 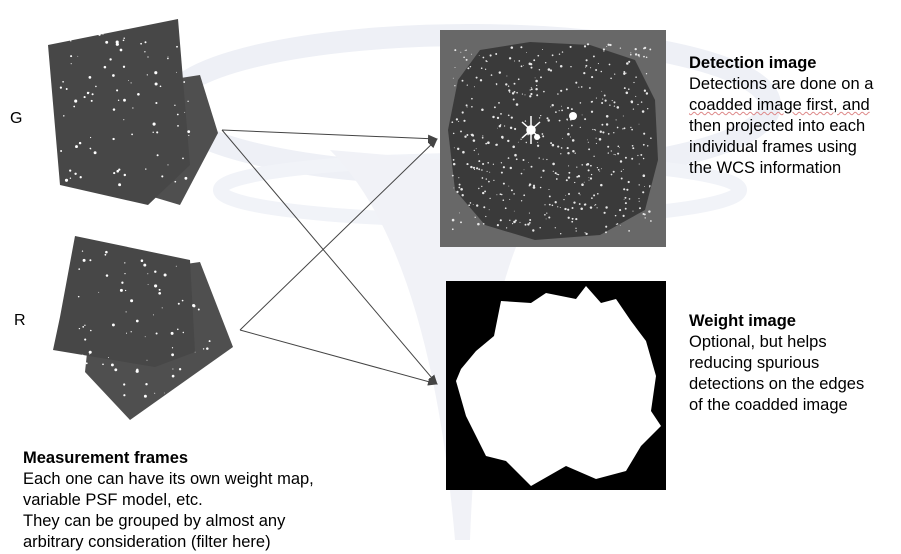 What do you see at coordinates (768, 405) in the screenshot?
I see `weight-line: of the coadded image` at bounding box center [768, 405].